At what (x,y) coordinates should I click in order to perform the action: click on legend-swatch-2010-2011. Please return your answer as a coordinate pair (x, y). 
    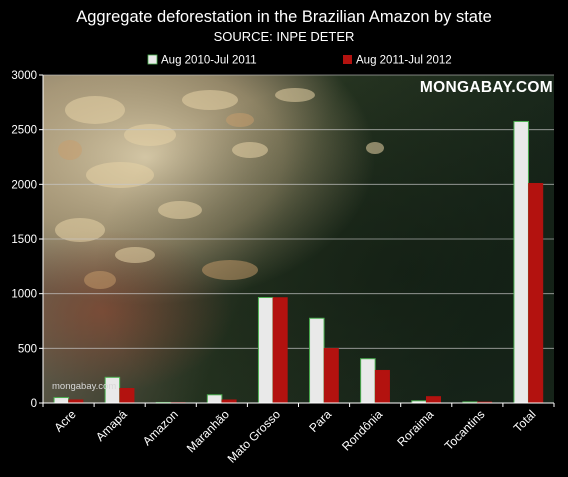
    Looking at the image, I should click on (152, 59).